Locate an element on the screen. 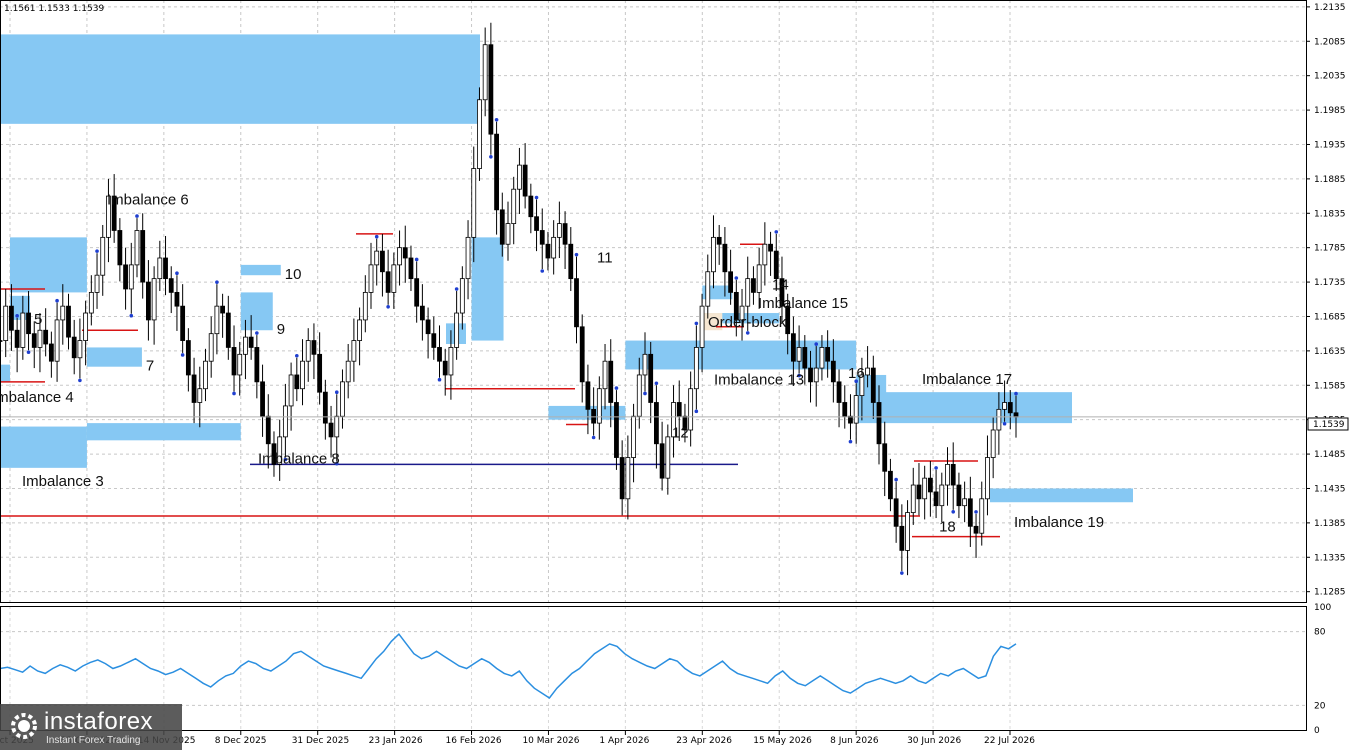  current-price-box is located at coordinates (1328, 424).